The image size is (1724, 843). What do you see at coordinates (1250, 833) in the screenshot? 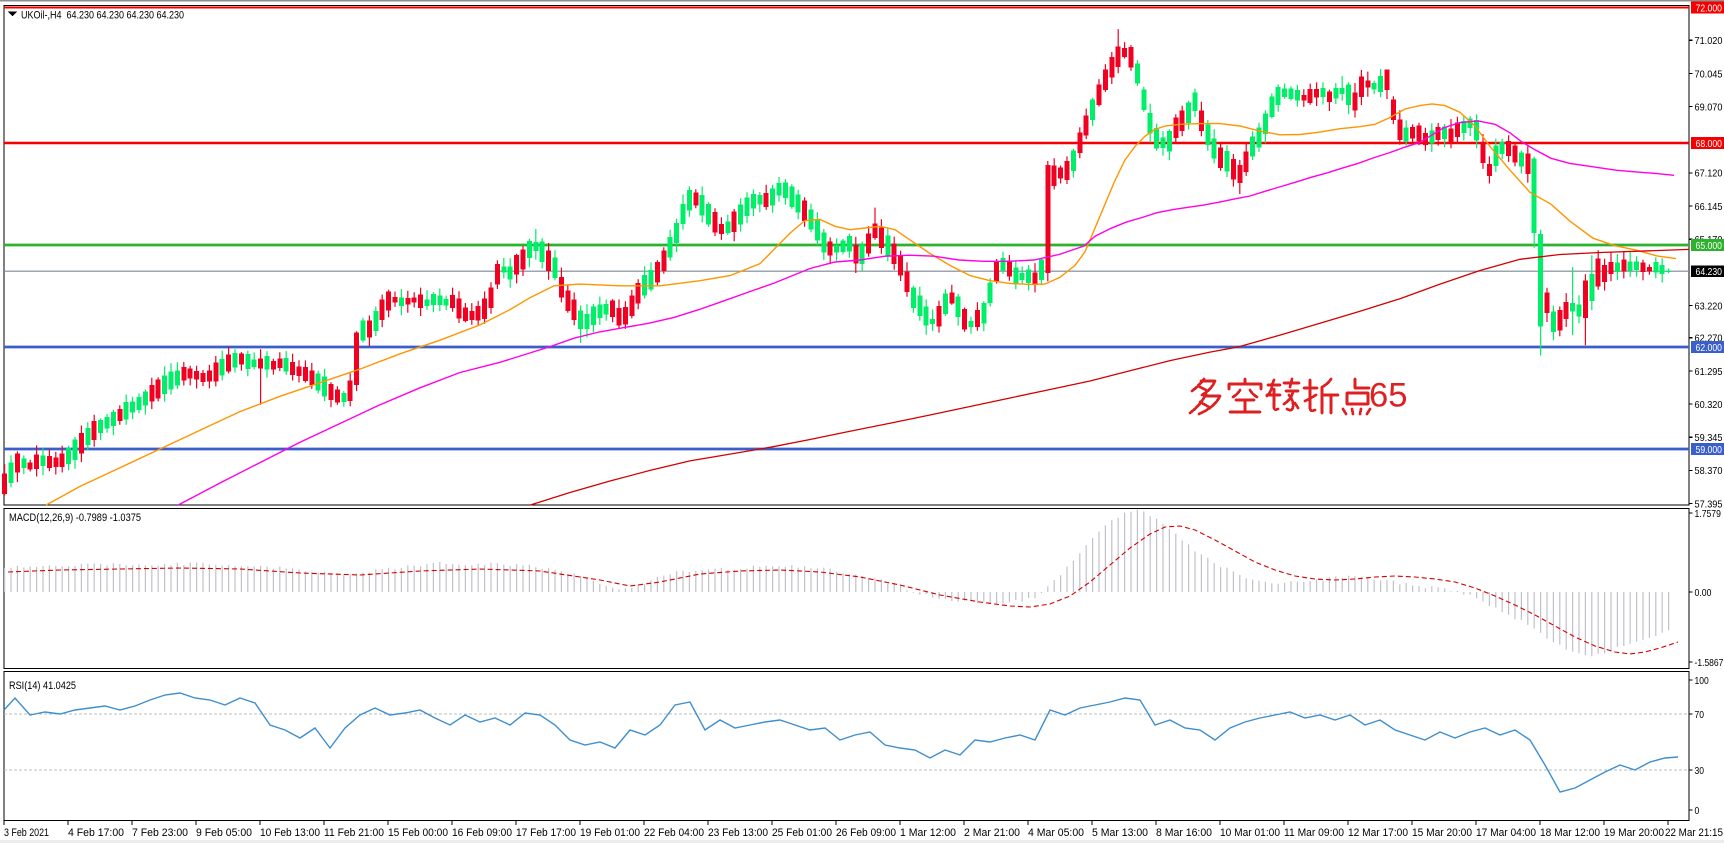
I see `svg-text: 10 Mar 01:00` at bounding box center [1250, 833].